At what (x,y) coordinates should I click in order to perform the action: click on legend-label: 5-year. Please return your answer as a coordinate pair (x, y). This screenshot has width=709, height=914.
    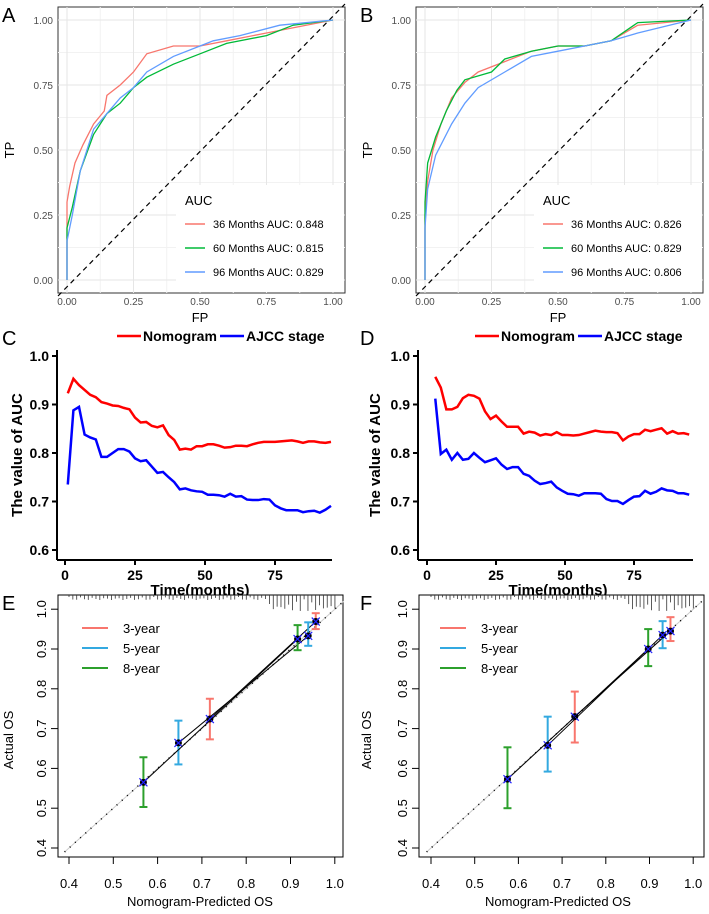
    Looking at the image, I should click on (142, 648).